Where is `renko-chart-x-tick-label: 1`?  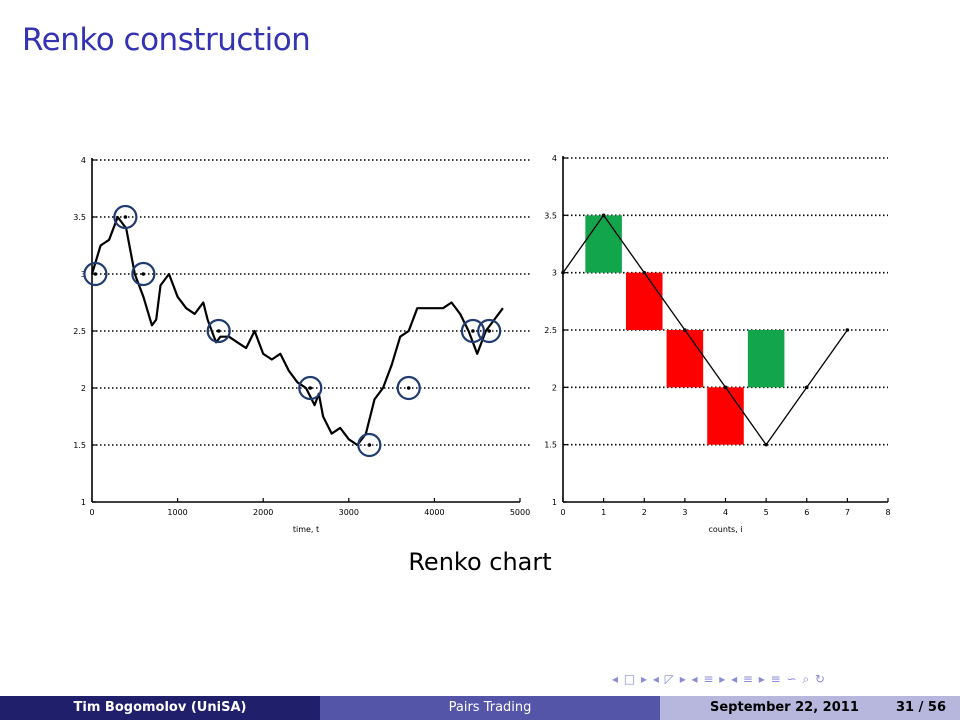
renko-chart-x-tick-label: 1 is located at coordinates (603, 512).